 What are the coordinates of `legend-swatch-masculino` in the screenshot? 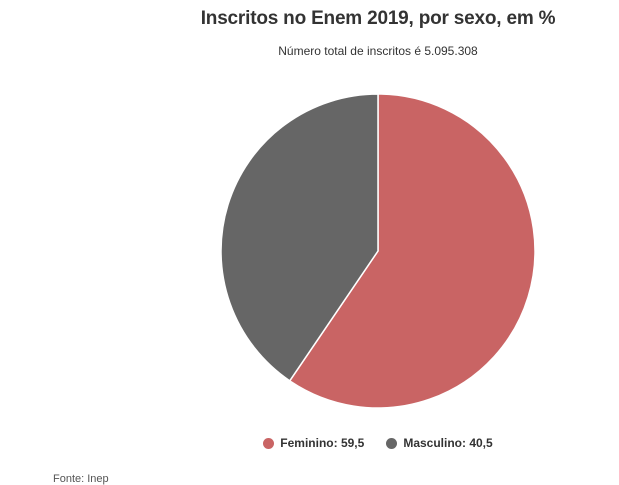 It's located at (392, 443).